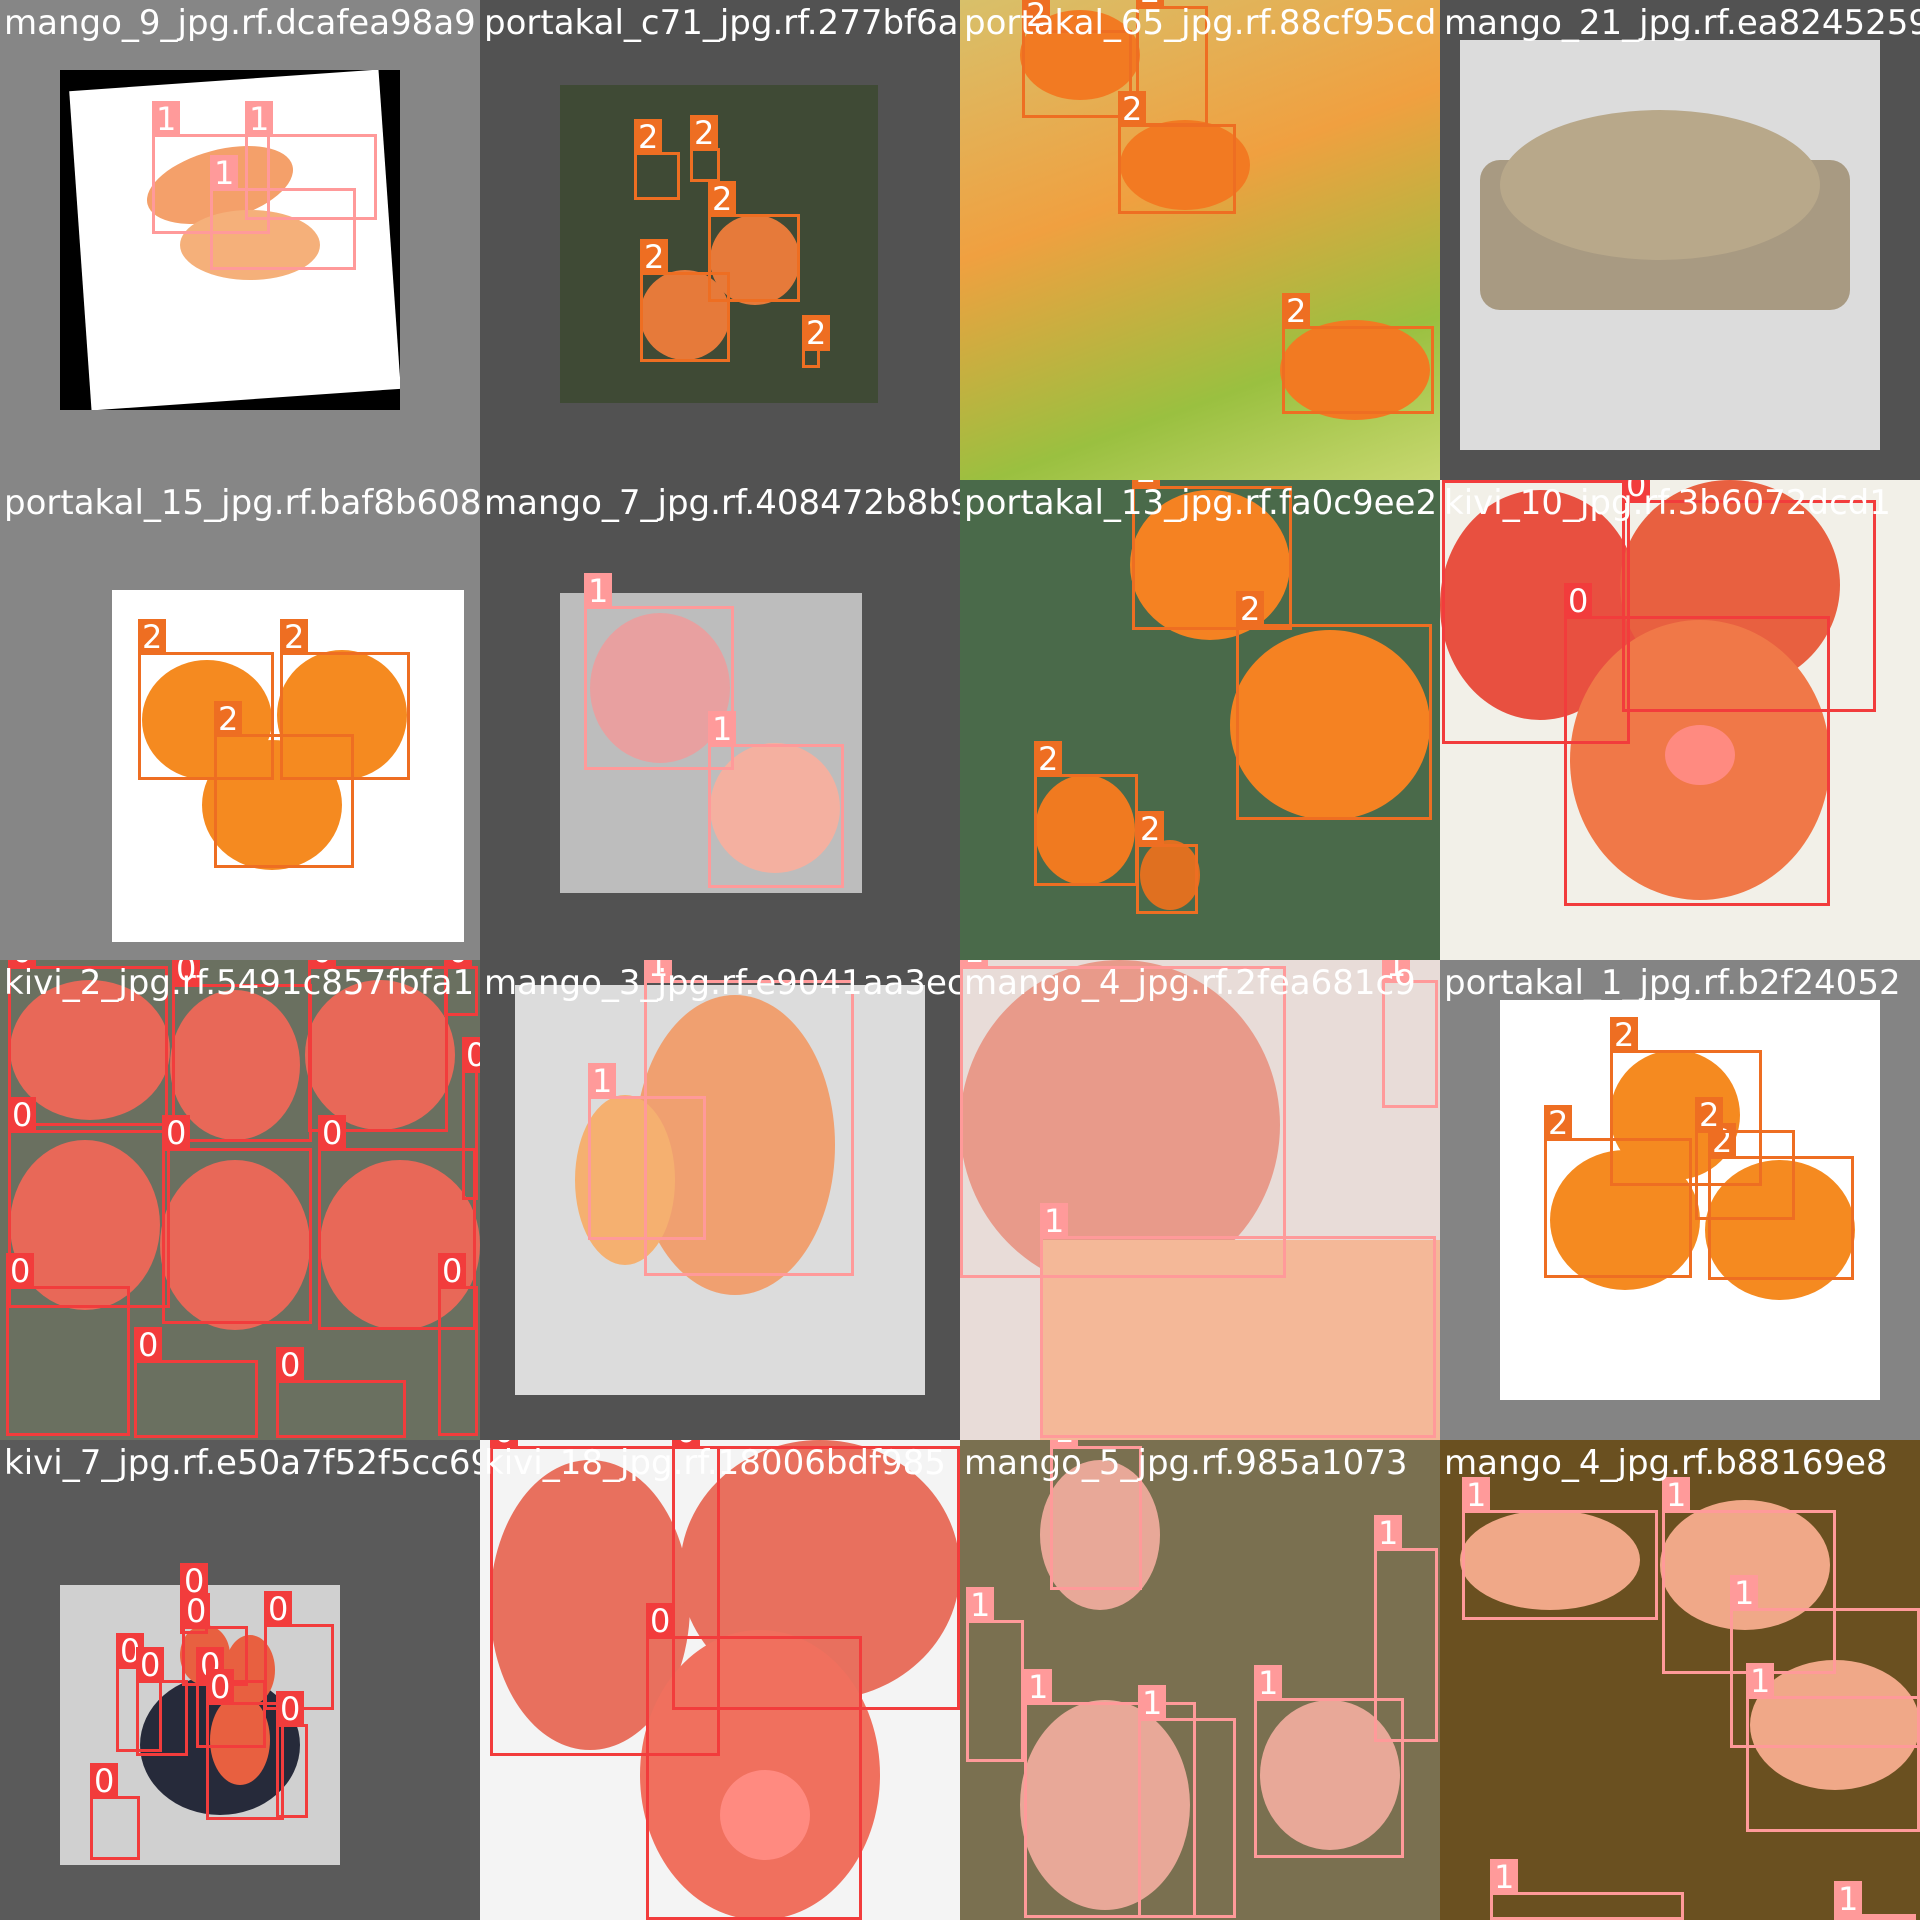  What do you see at coordinates (1200, 240) in the screenshot?
I see `tile-3: 2 2 2 2 portakal_65_jpg.rf.88cf95cd` at bounding box center [1200, 240].